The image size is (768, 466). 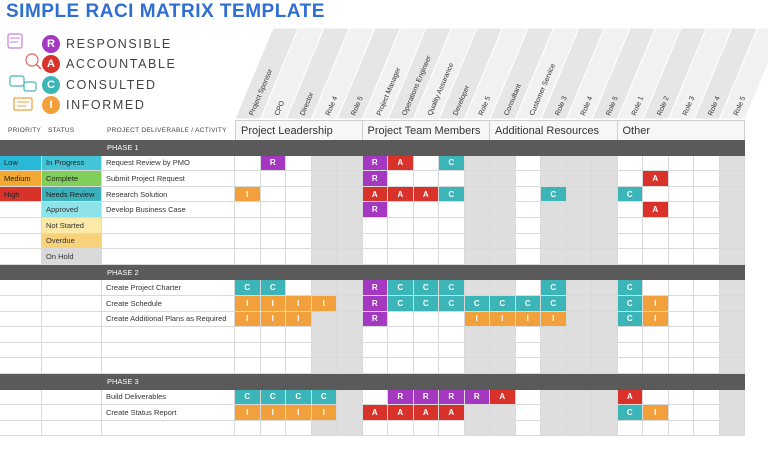 I want to click on deliverable-cell: Request Review by PMO, so click(x=168, y=163).